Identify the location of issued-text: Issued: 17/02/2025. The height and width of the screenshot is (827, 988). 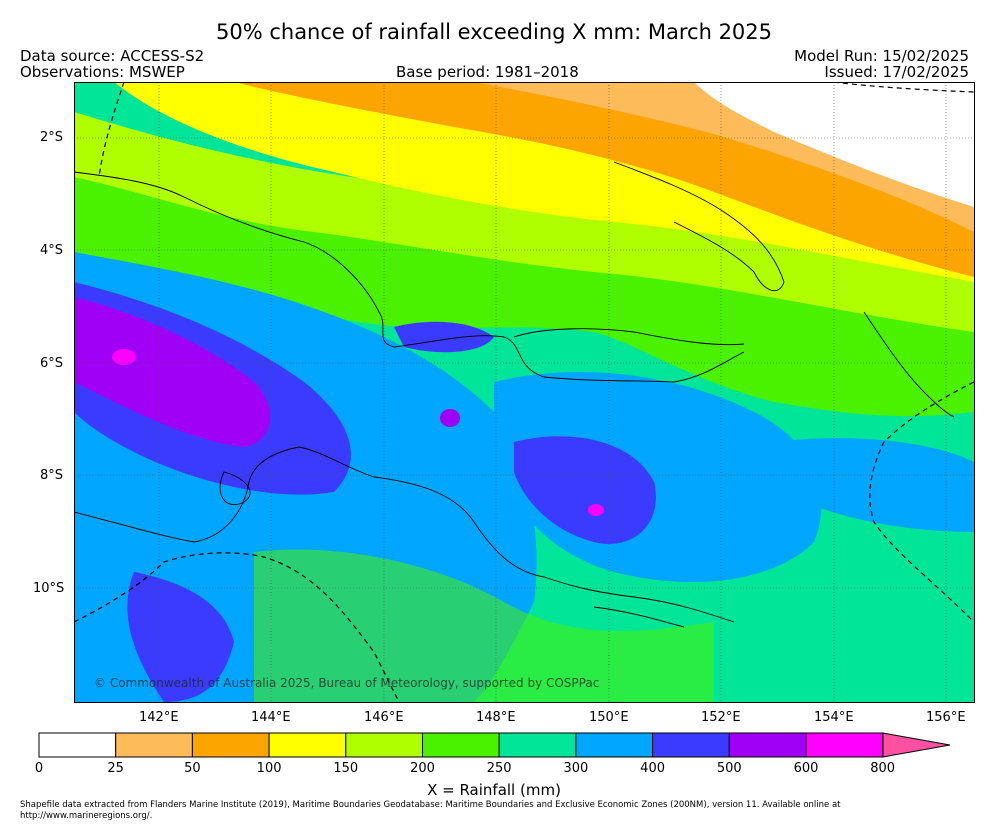
(896, 72).